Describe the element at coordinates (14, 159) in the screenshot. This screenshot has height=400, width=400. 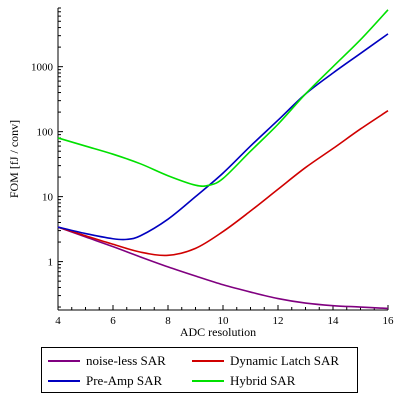
I see `y-axis-title: FOM [fJ / conv]` at that location.